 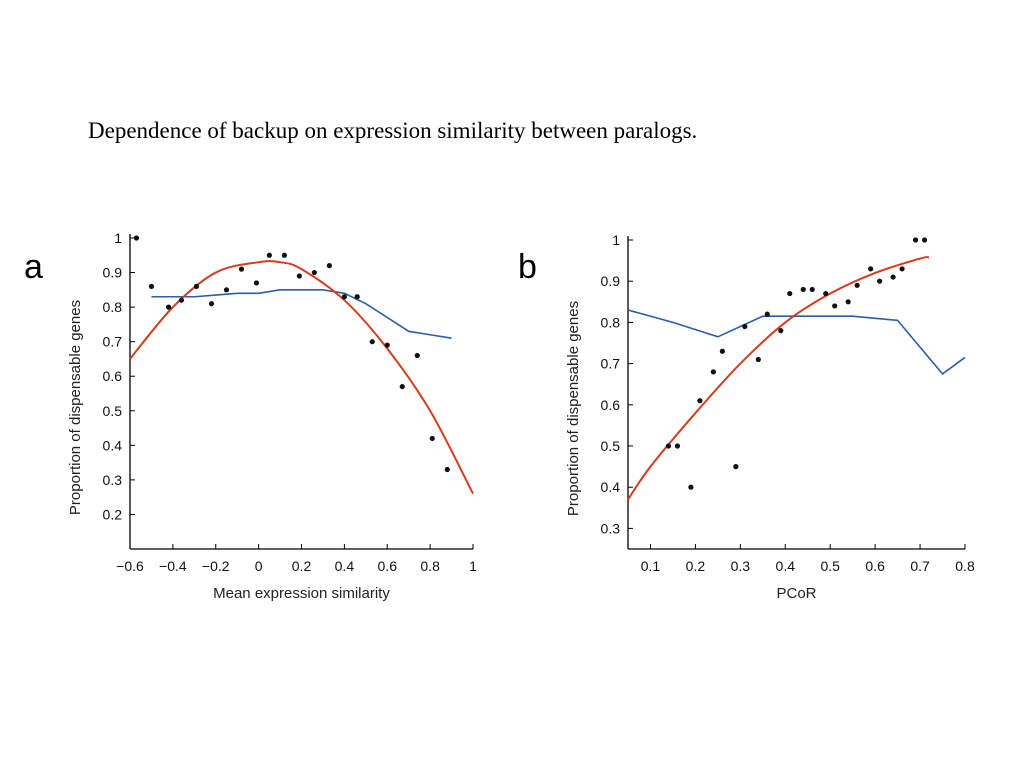 I want to click on x-axis-title: PCoR, so click(x=796, y=593).